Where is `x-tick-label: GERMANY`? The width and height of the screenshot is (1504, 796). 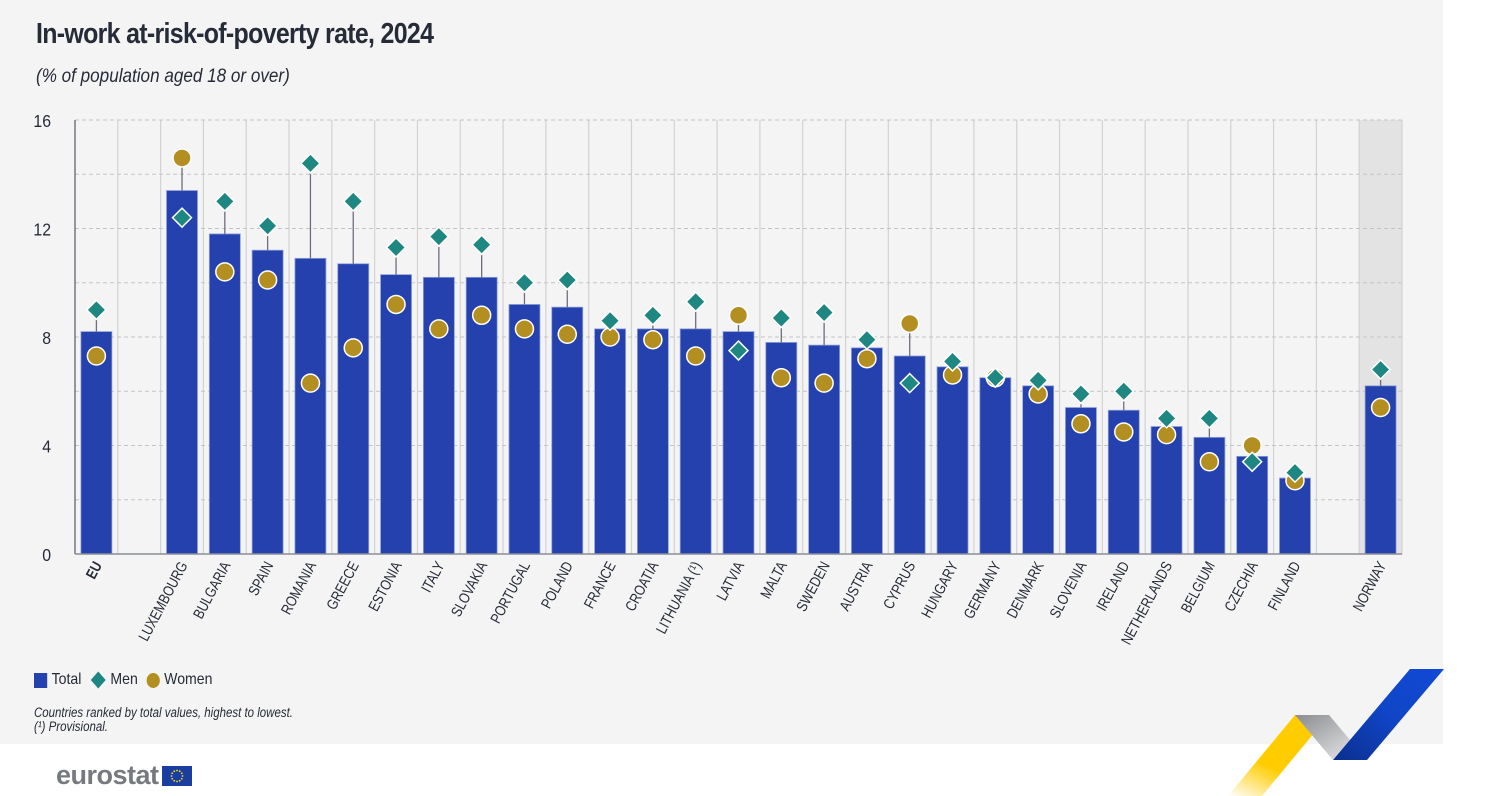
x-tick-label: GERMANY is located at coordinates (983, 590).